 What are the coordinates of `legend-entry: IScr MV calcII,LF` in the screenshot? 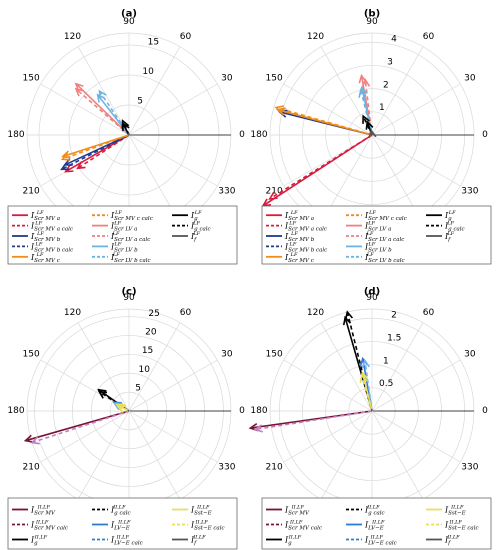 It's located at (40, 526).